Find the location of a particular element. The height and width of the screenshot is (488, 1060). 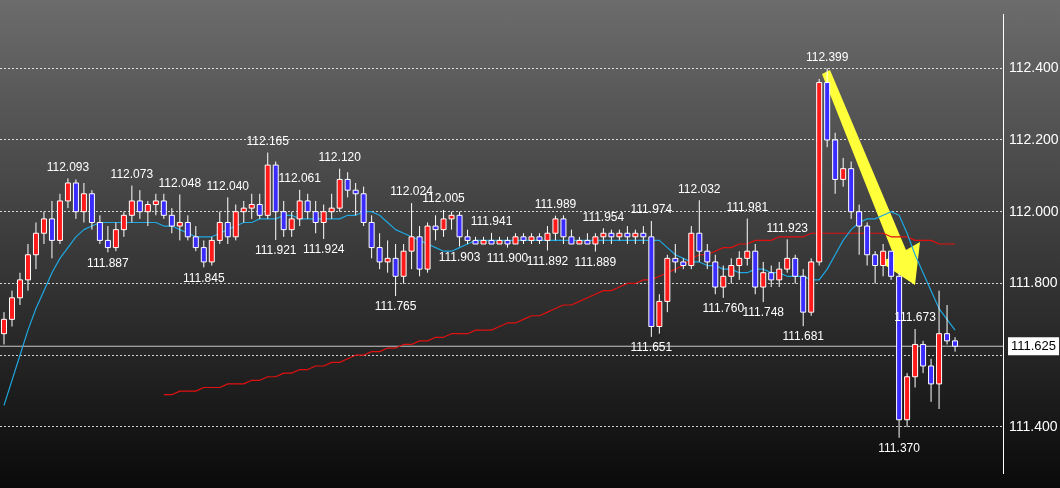

annotation: 111.903 is located at coordinates (459, 256).